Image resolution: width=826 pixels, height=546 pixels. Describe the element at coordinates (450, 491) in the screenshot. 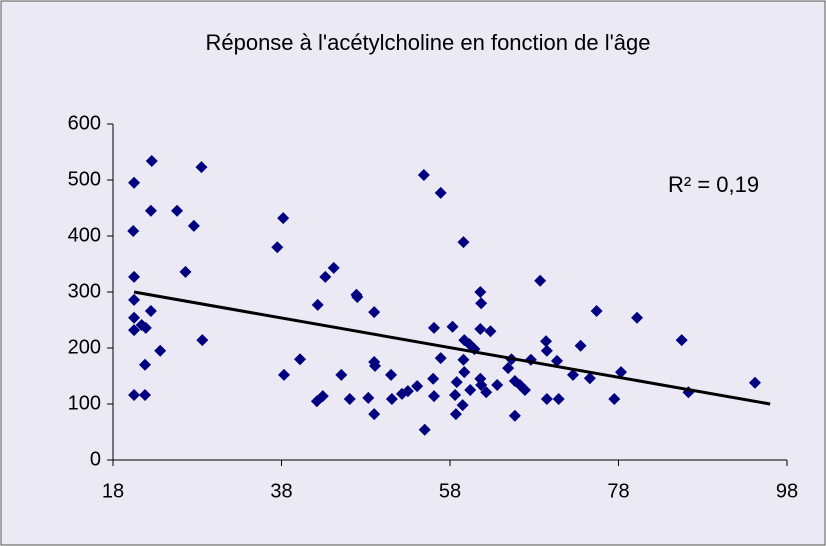

I see `x-tick-label: 58` at that location.